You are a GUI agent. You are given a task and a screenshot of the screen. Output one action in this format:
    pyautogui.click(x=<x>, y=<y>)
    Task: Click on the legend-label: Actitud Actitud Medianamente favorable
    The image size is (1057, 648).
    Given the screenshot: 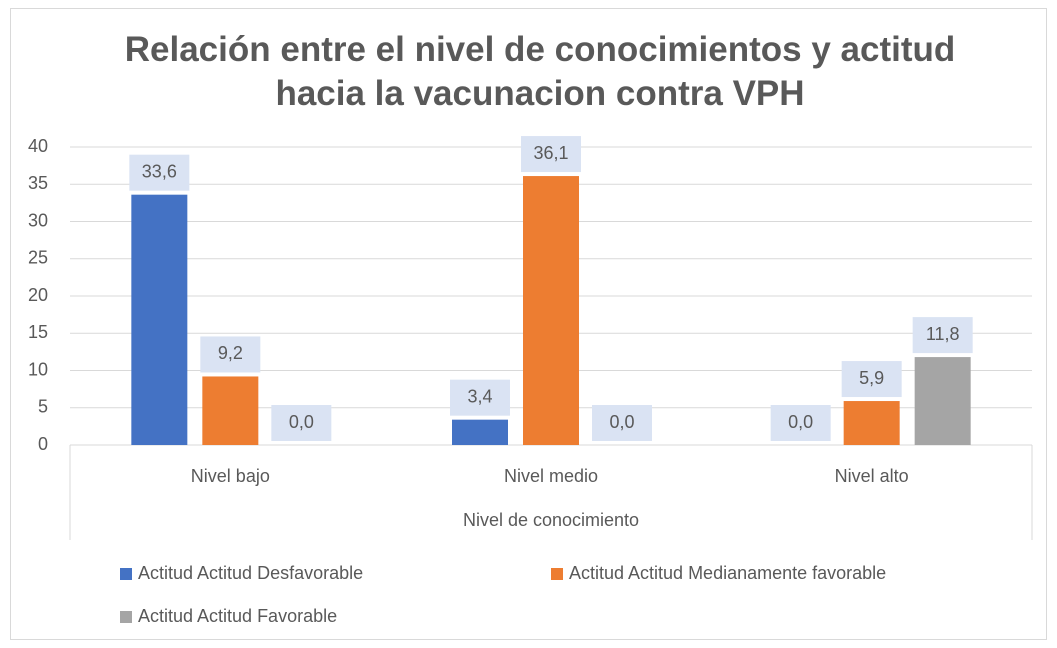 What is the action you would take?
    pyautogui.click(x=727, y=573)
    